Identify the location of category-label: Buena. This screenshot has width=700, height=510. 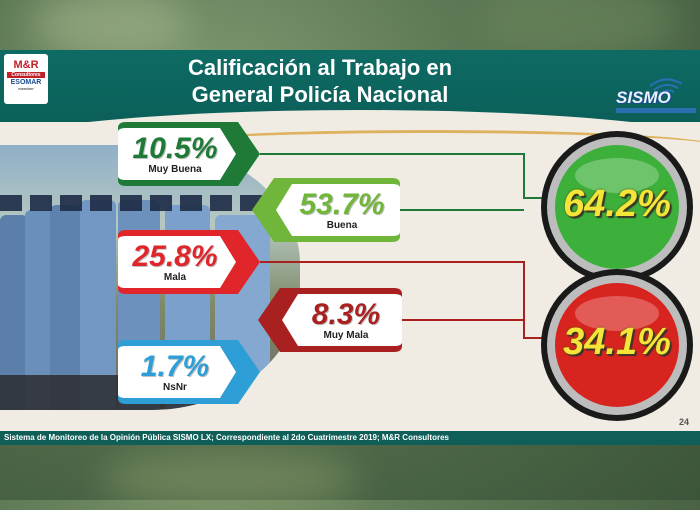
(342, 225).